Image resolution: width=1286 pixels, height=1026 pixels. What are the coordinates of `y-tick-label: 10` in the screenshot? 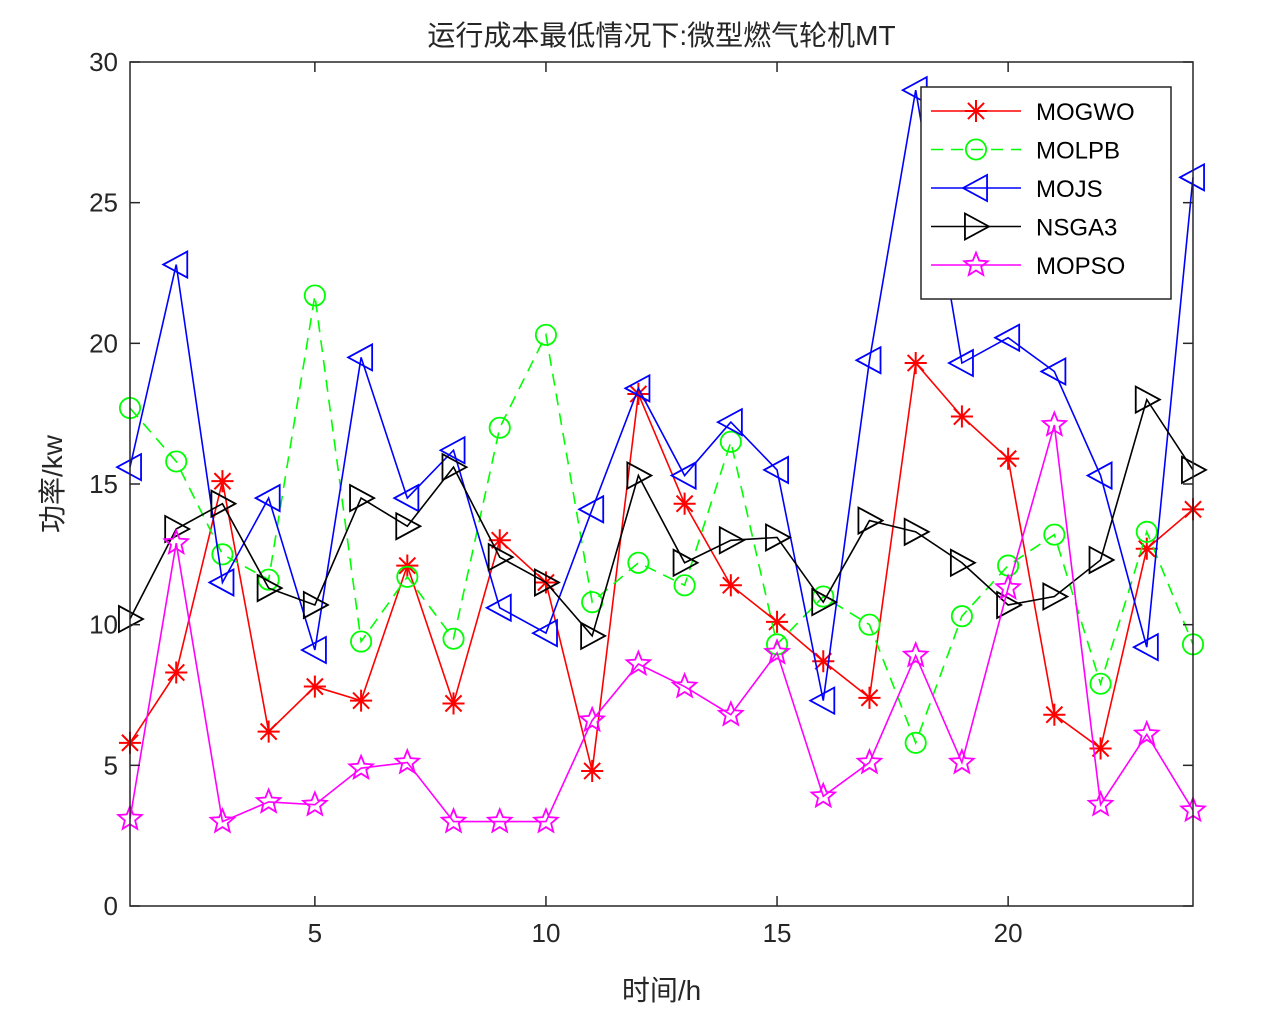 It's located at (103, 625).